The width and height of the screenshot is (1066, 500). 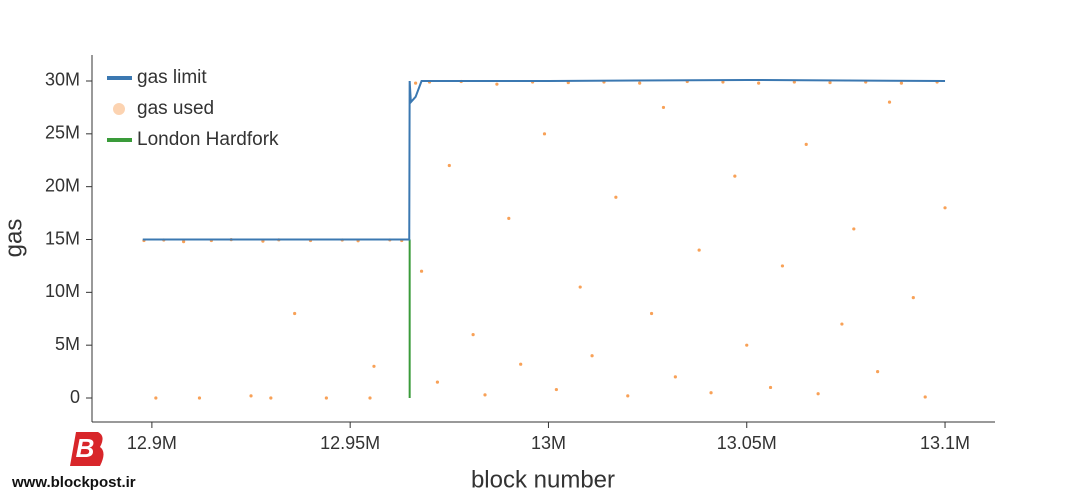 I want to click on x-tick-label: 12.9M, so click(x=152, y=443).